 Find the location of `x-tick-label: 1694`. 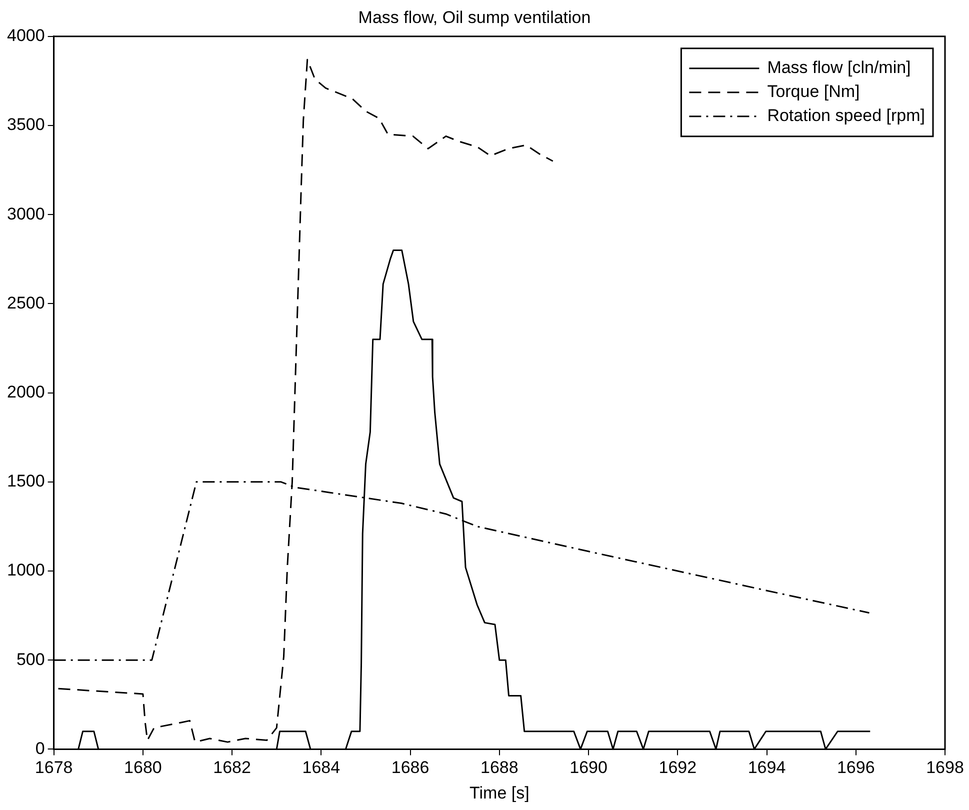

x-tick-label: 1694 is located at coordinates (767, 768).